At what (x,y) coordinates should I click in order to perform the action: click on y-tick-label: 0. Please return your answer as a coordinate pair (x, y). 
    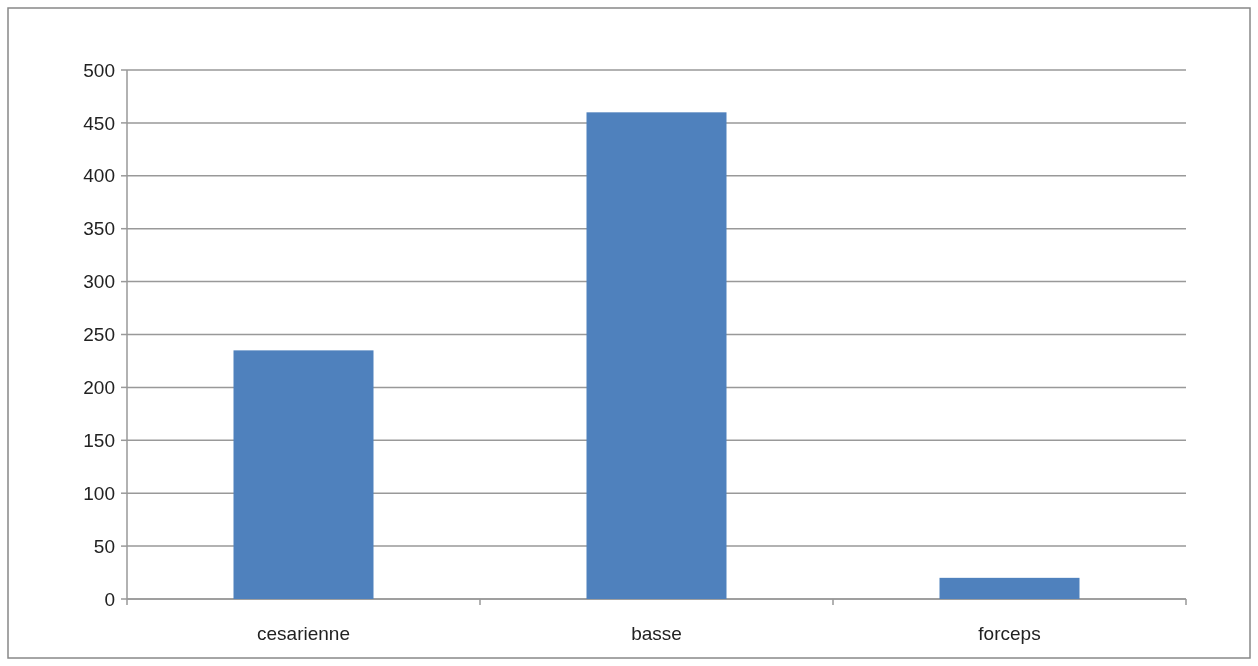
    Looking at the image, I should click on (109, 599).